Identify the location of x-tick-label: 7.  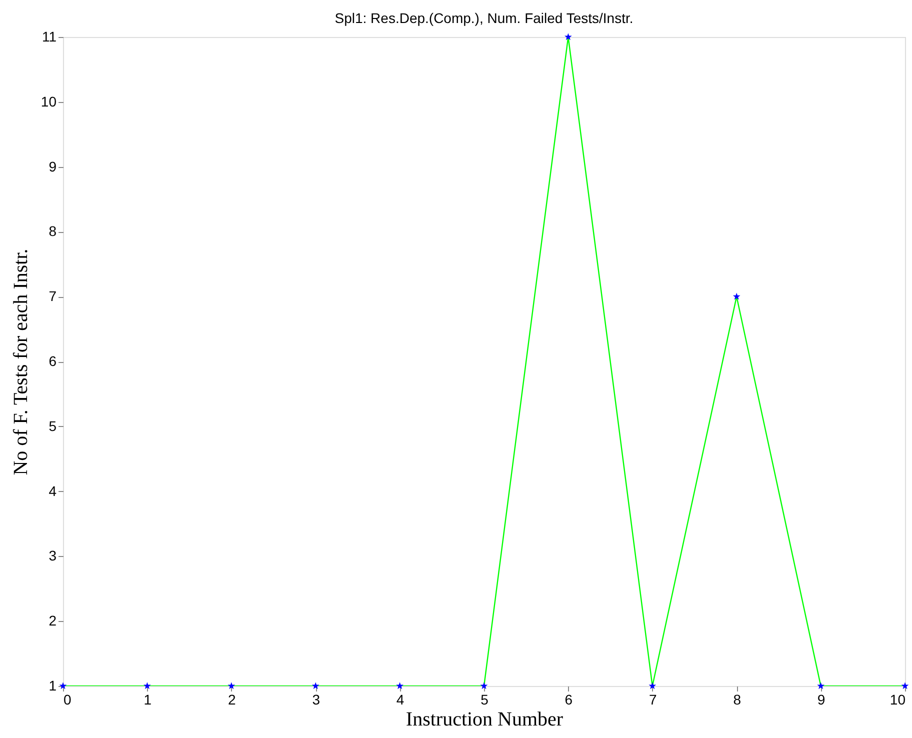
(653, 700).